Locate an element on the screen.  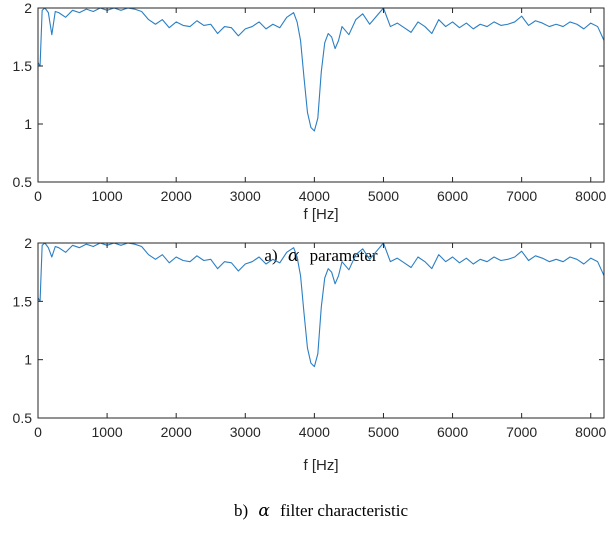
caption-suffix: filter characteristic is located at coordinates (344, 510).